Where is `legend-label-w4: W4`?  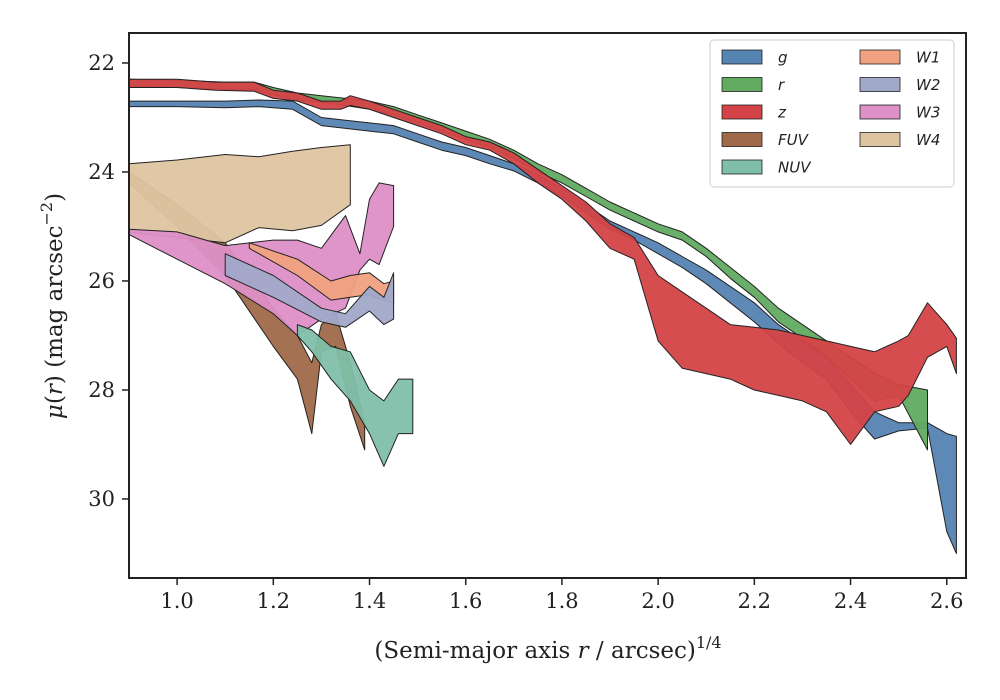 legend-label-w4: W4 is located at coordinates (928, 140).